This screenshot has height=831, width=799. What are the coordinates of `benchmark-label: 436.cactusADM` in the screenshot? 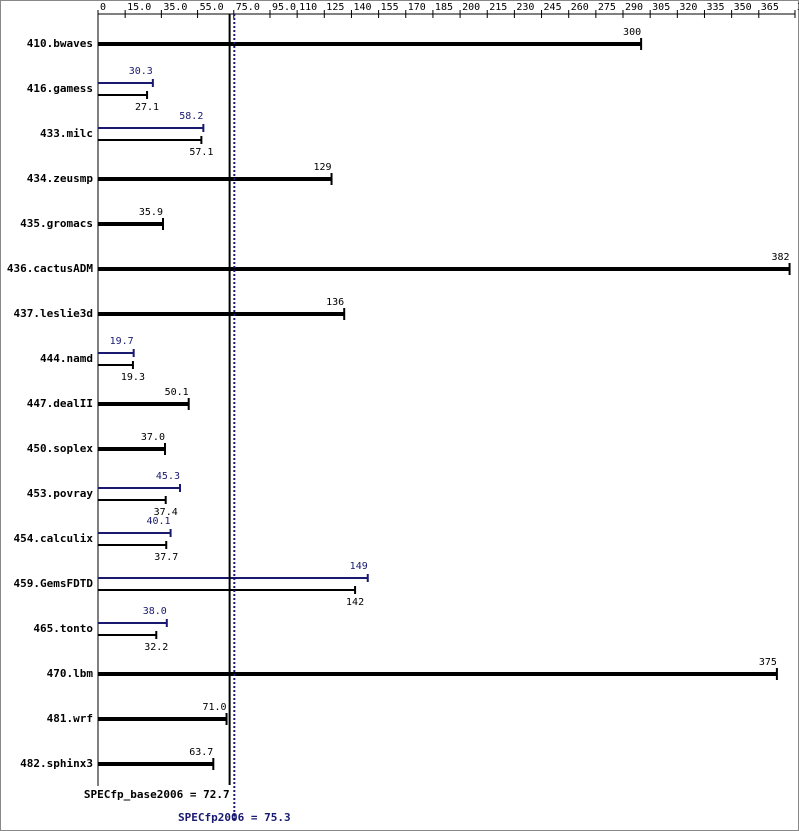 It's located at (50, 268).